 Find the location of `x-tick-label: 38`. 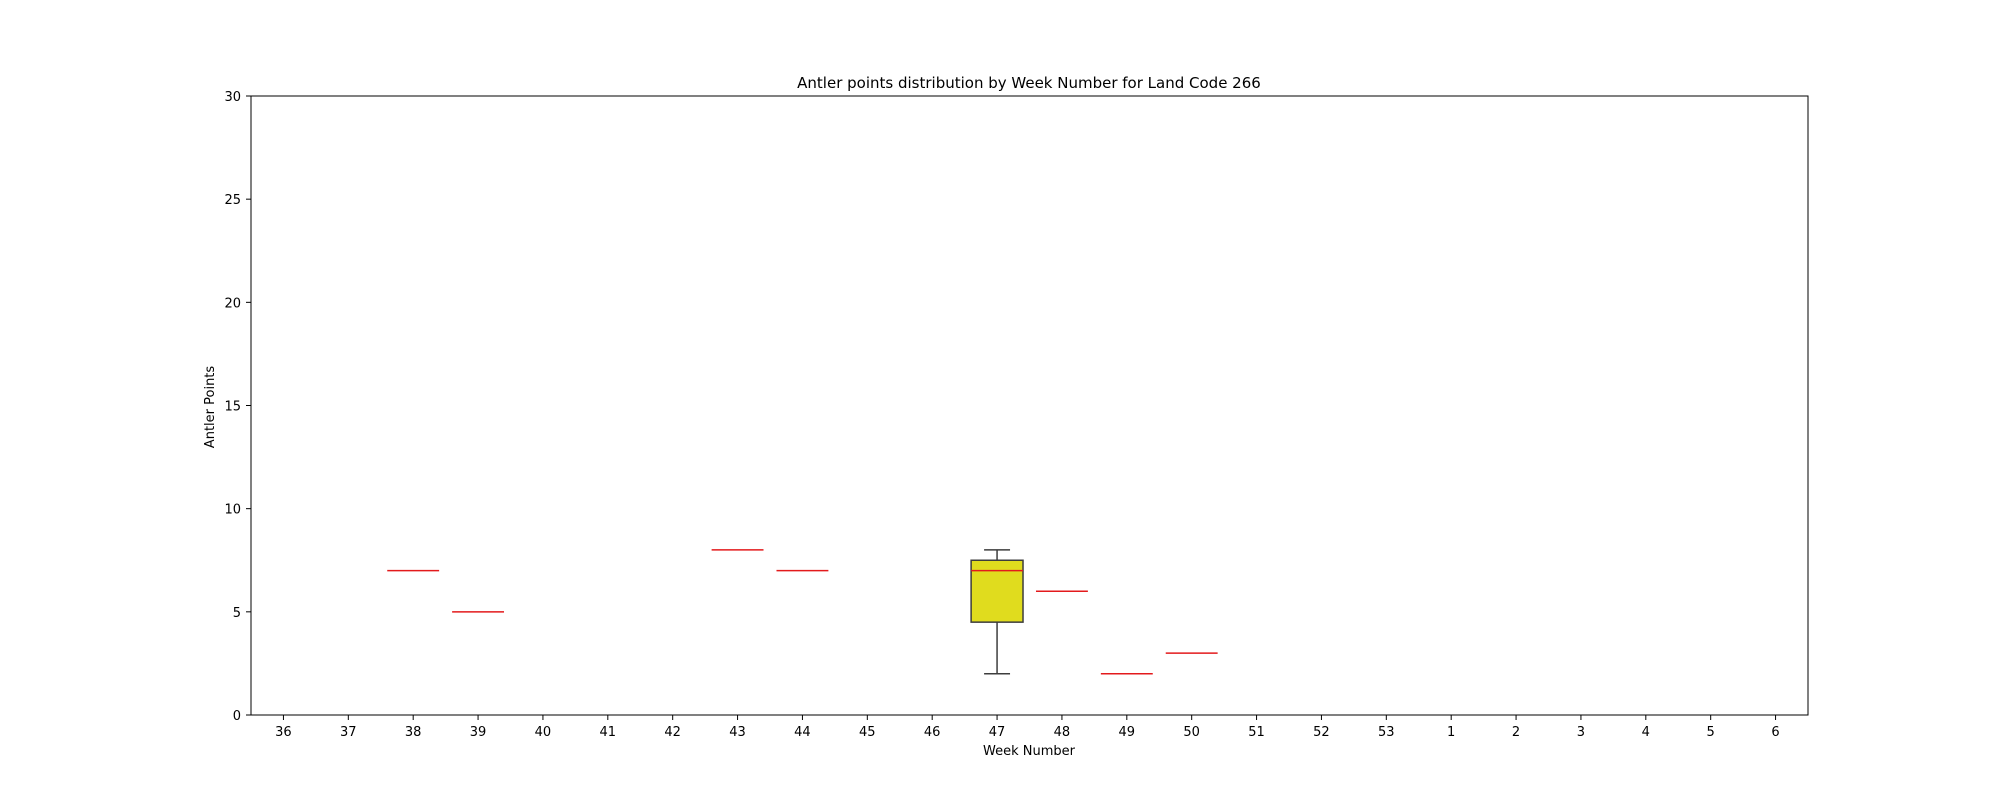

x-tick-label: 38 is located at coordinates (413, 732).